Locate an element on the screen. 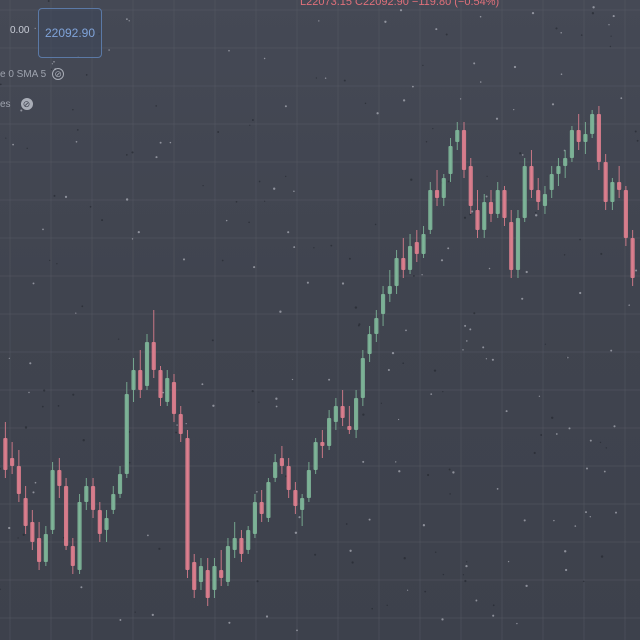 This screenshot has width=640, height=640. indicator-legend-secondary: es ⊘ is located at coordinates (16, 104).